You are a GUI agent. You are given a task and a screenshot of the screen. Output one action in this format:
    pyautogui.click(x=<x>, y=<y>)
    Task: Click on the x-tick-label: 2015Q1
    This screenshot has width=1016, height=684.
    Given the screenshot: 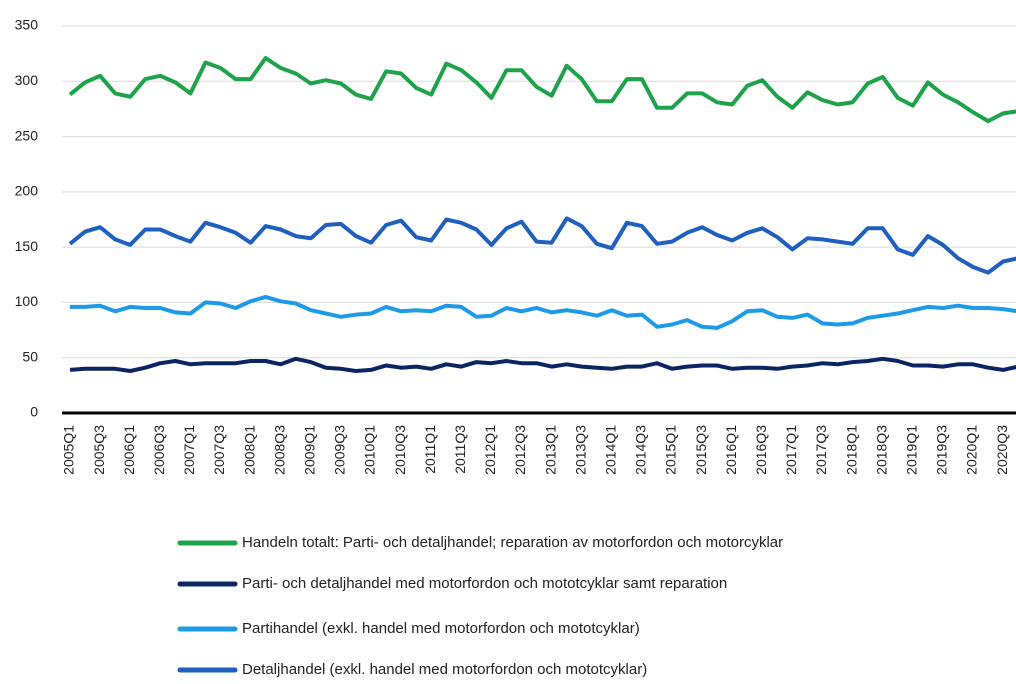 What is the action you would take?
    pyautogui.click(x=671, y=450)
    